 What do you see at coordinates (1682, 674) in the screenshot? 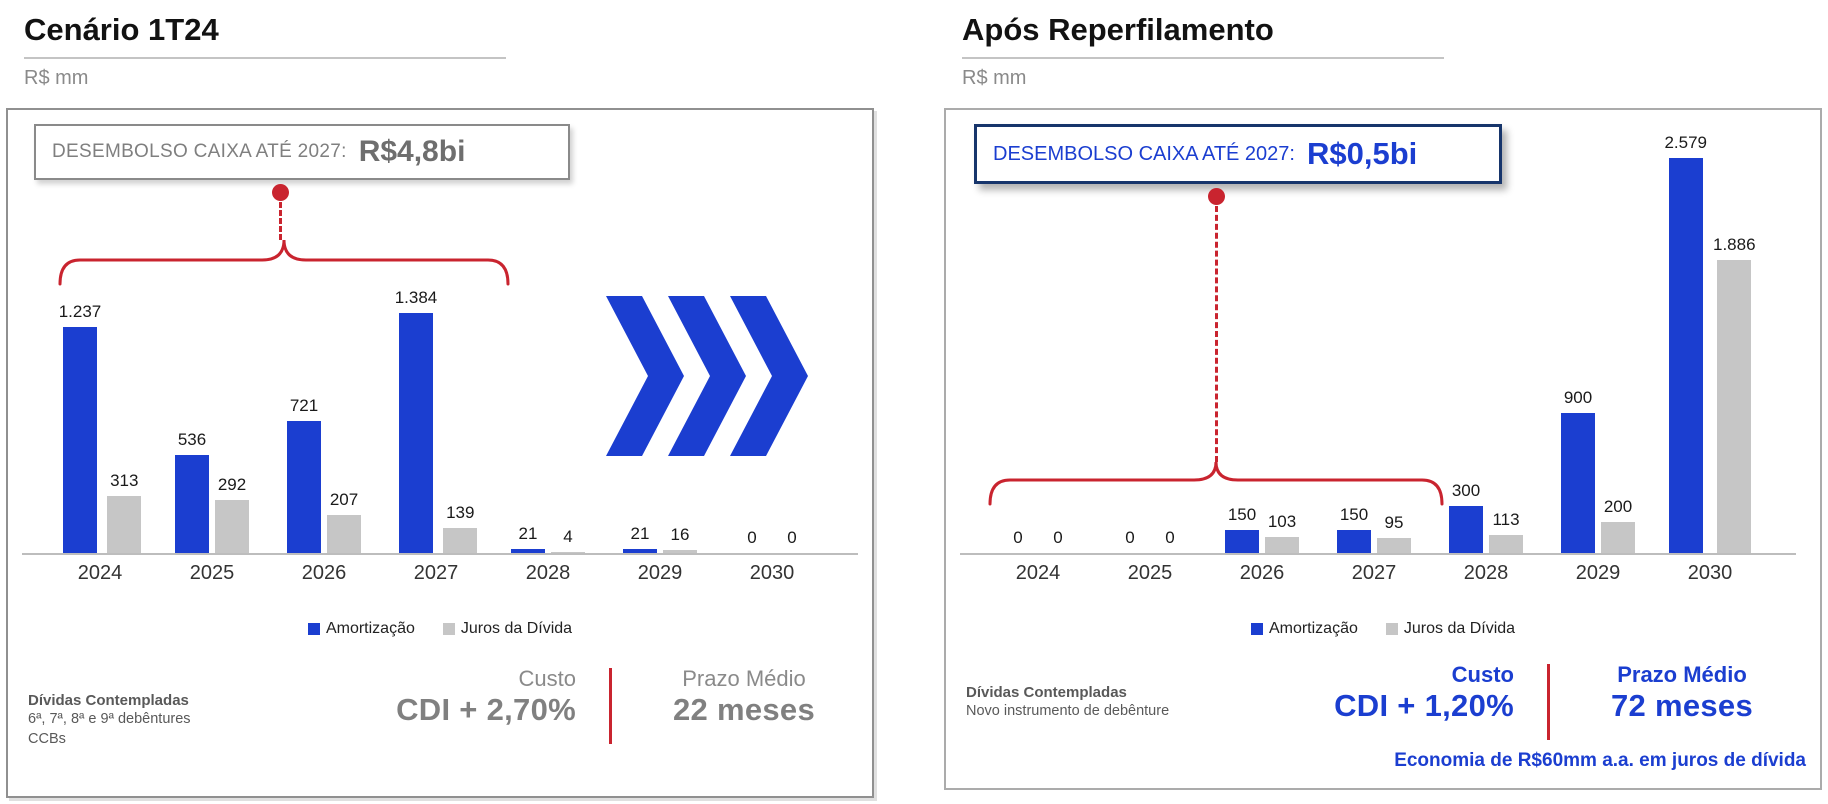
I see `term-label: Prazo Médio` at bounding box center [1682, 674].